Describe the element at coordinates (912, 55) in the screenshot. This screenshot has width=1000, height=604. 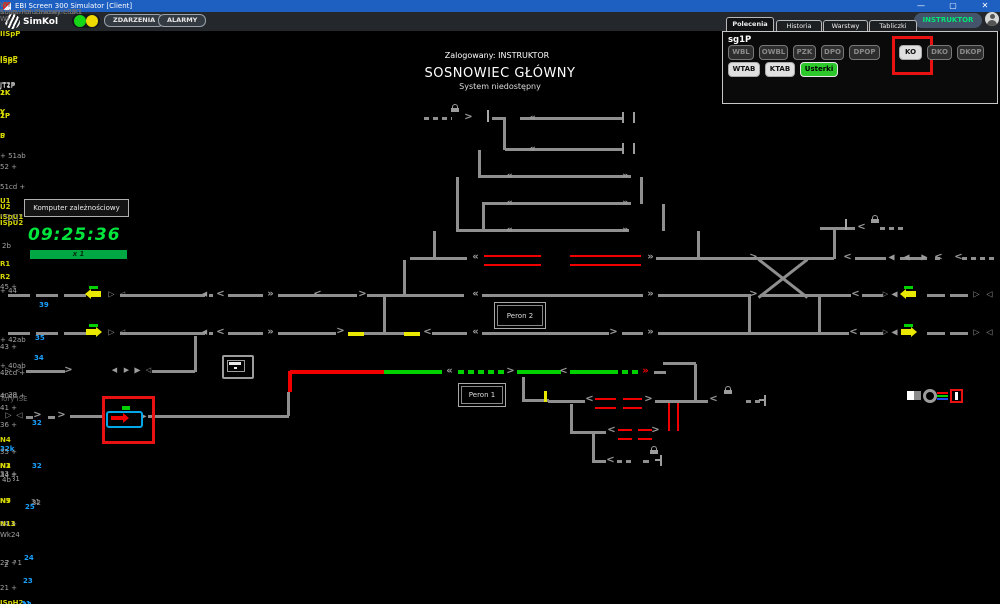
I see `command-button-ko: KO` at that location.